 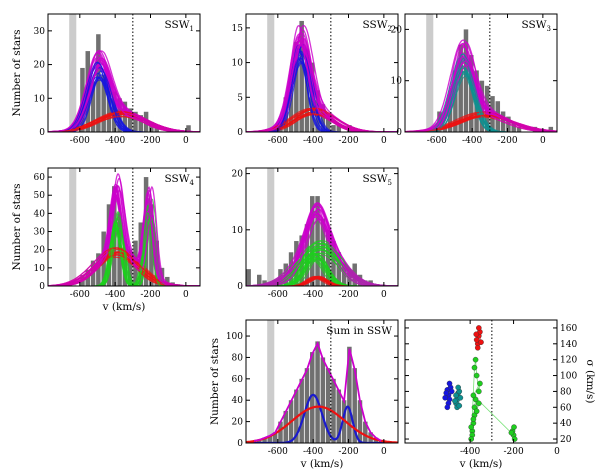 What do you see at coordinates (238, 380) in the screenshot?
I see `y-tick-label: 60` at bounding box center [238, 380].